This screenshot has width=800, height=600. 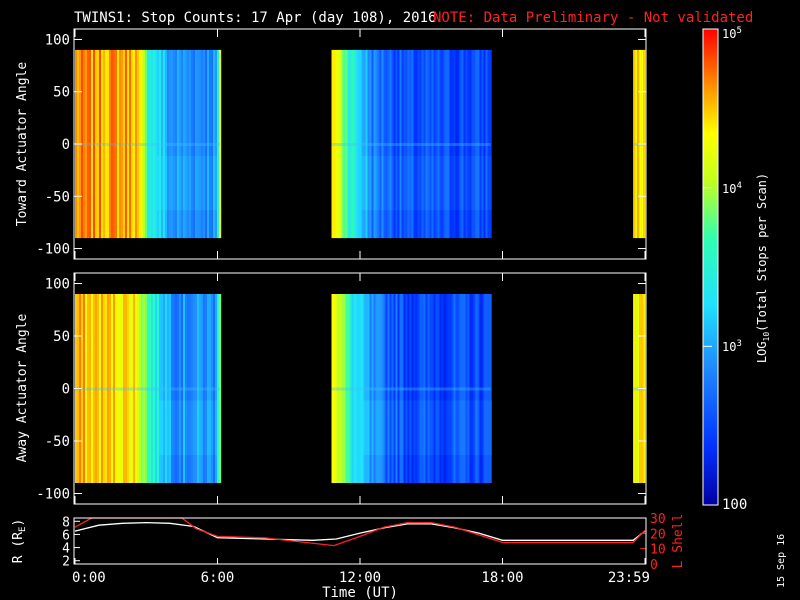 I want to click on lshell-tick-label: 0, so click(x=654, y=565).